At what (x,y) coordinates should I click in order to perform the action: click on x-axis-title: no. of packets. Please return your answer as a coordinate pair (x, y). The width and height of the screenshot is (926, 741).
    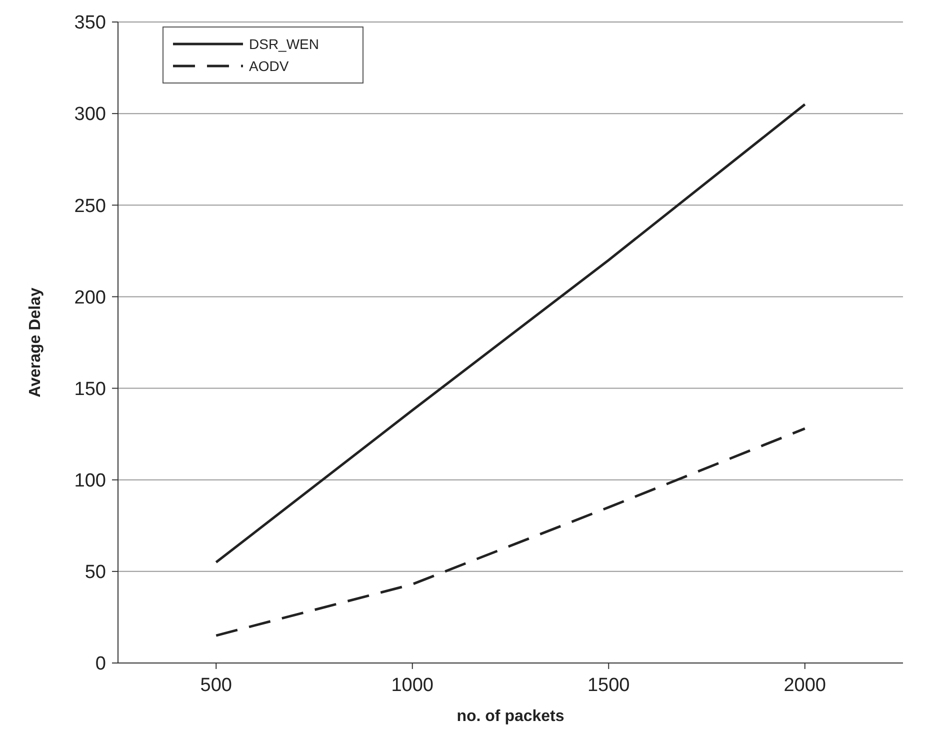
    Looking at the image, I should click on (510, 716).